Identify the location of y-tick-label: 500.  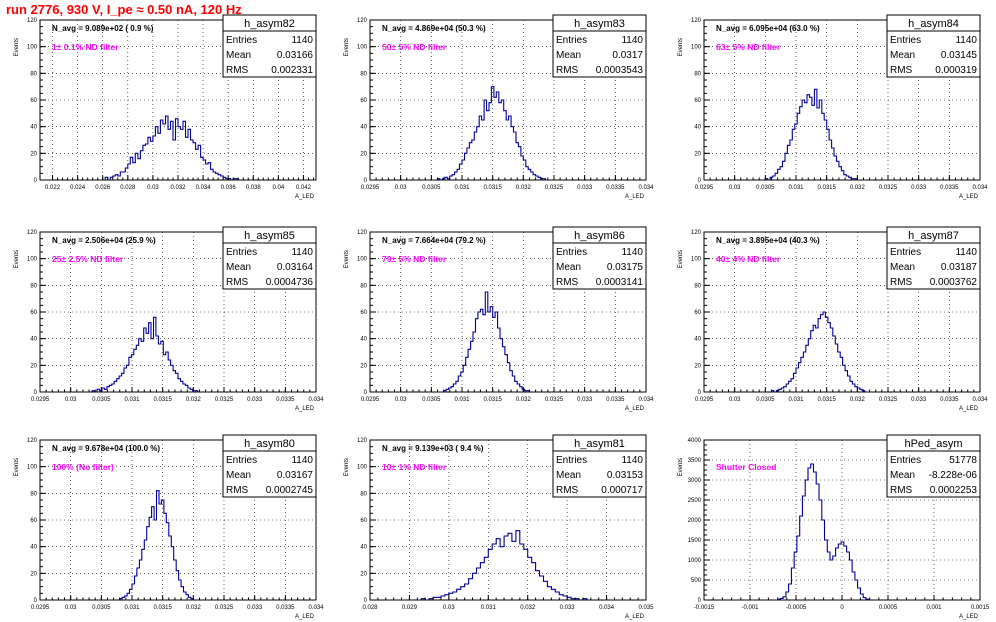
(696, 581).